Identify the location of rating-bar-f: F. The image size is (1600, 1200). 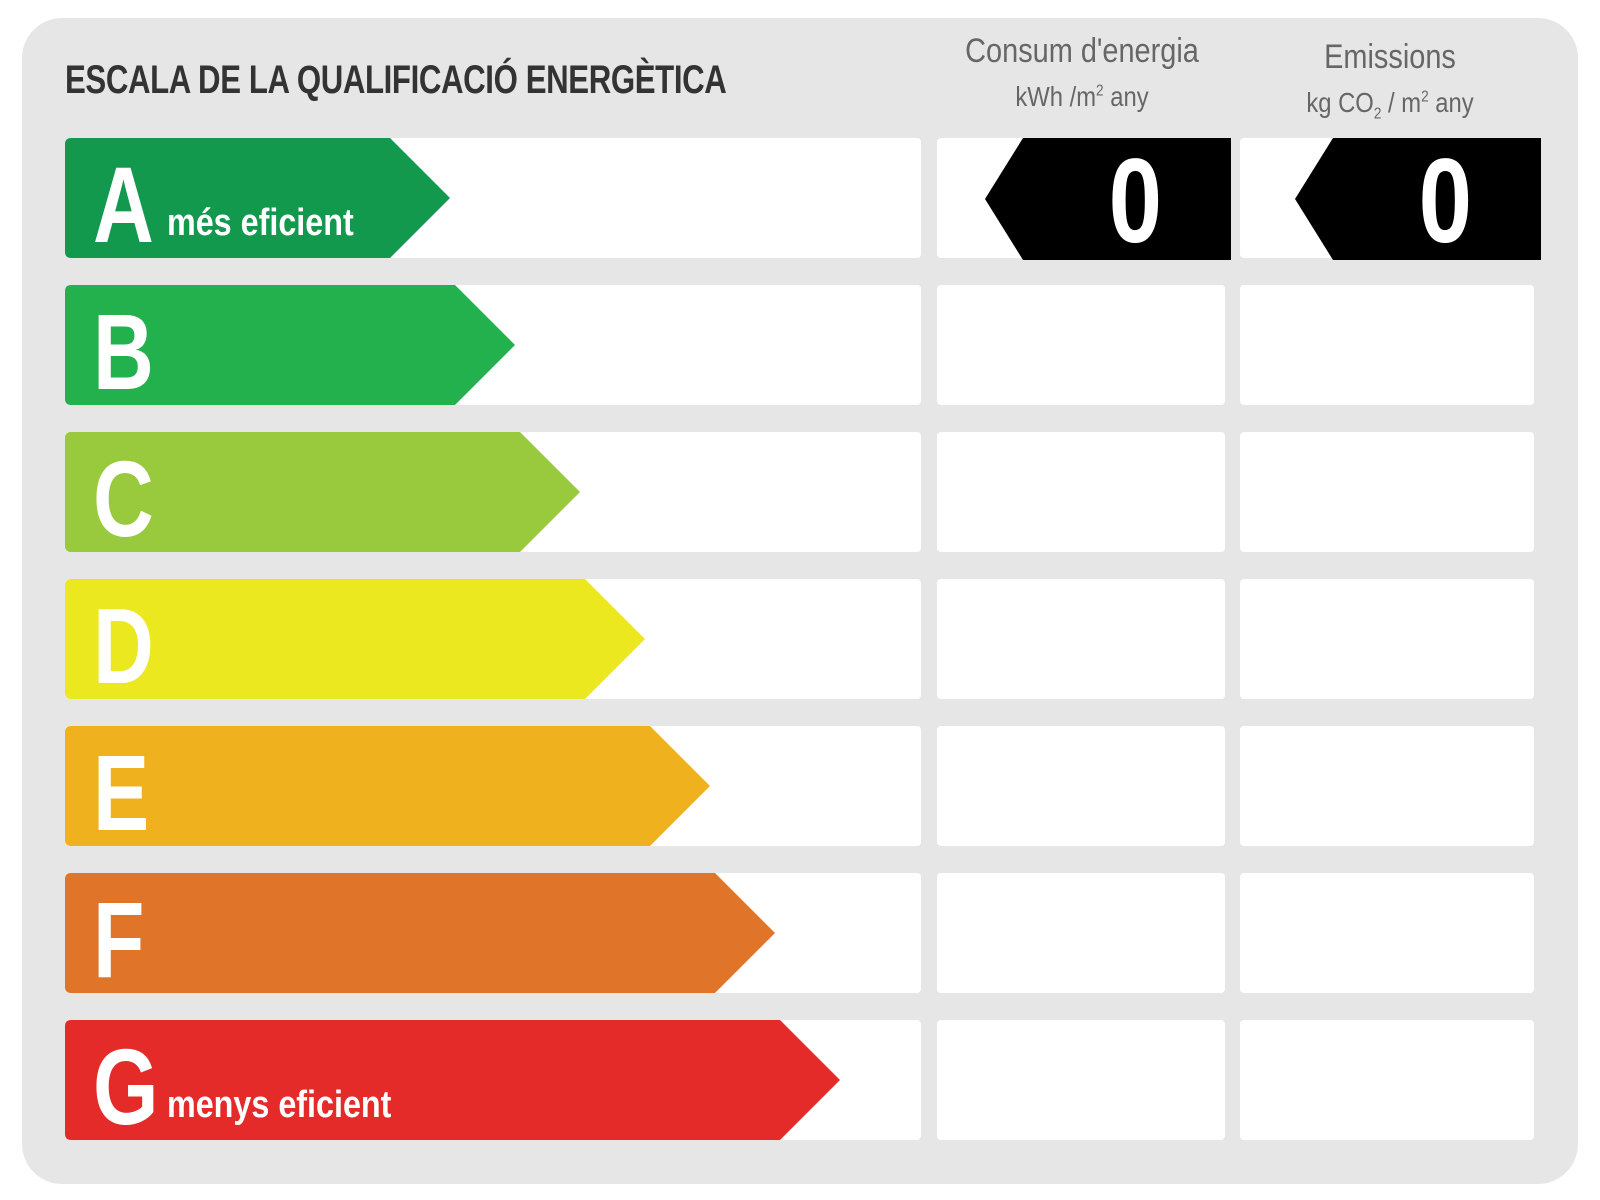
(420, 936).